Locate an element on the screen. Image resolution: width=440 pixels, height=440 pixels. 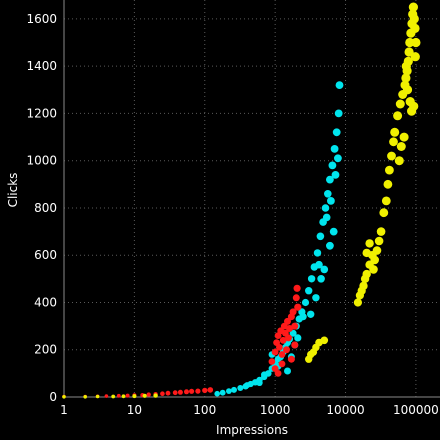
x-tick-label: 10 is located at coordinates (134, 410).